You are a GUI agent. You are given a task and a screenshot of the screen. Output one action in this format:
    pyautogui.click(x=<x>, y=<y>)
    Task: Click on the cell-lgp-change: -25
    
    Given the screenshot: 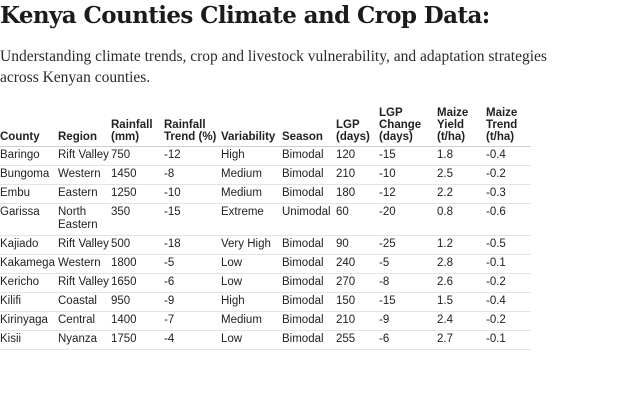 What is the action you would take?
    pyautogui.click(x=408, y=245)
    